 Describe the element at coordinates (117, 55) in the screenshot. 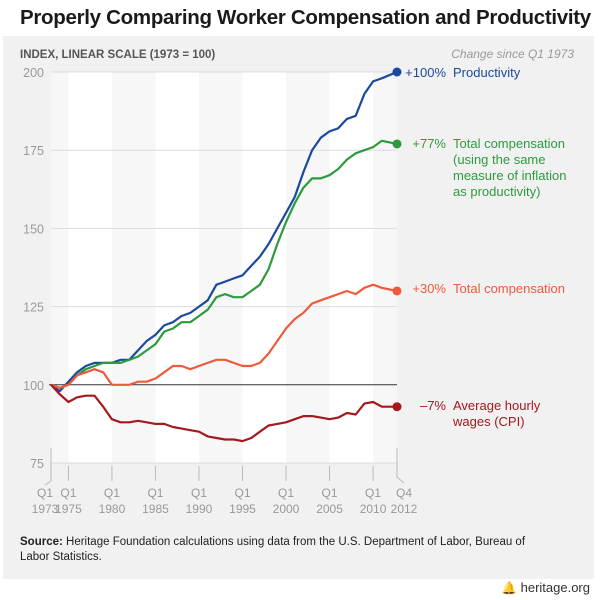

I see `y-axis-label: INDEX, LINEAR SCALE (1973 = 100)` at that location.